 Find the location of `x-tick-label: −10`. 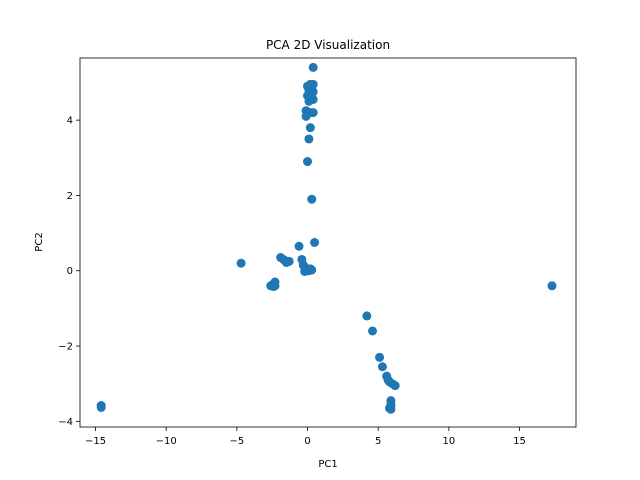

x-tick-label: −10 is located at coordinates (166, 441).